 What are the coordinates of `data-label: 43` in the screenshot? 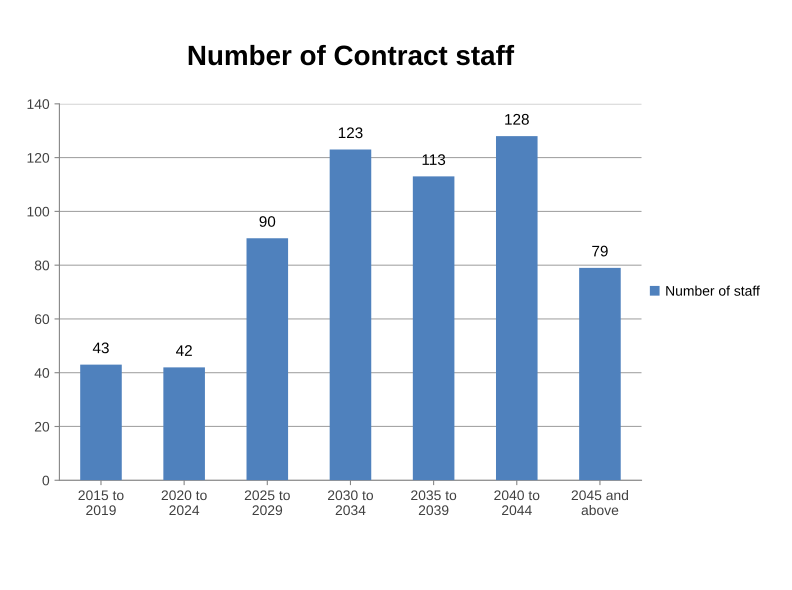 It's located at (100, 348).